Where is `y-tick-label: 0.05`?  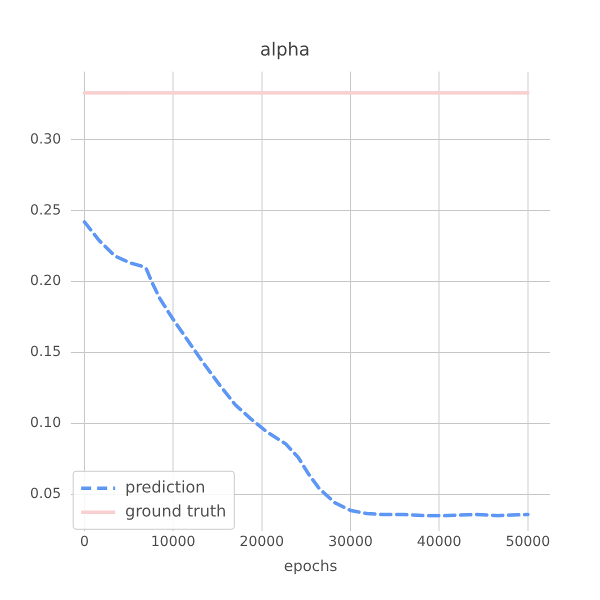
y-tick-label: 0.05 is located at coordinates (46, 494).